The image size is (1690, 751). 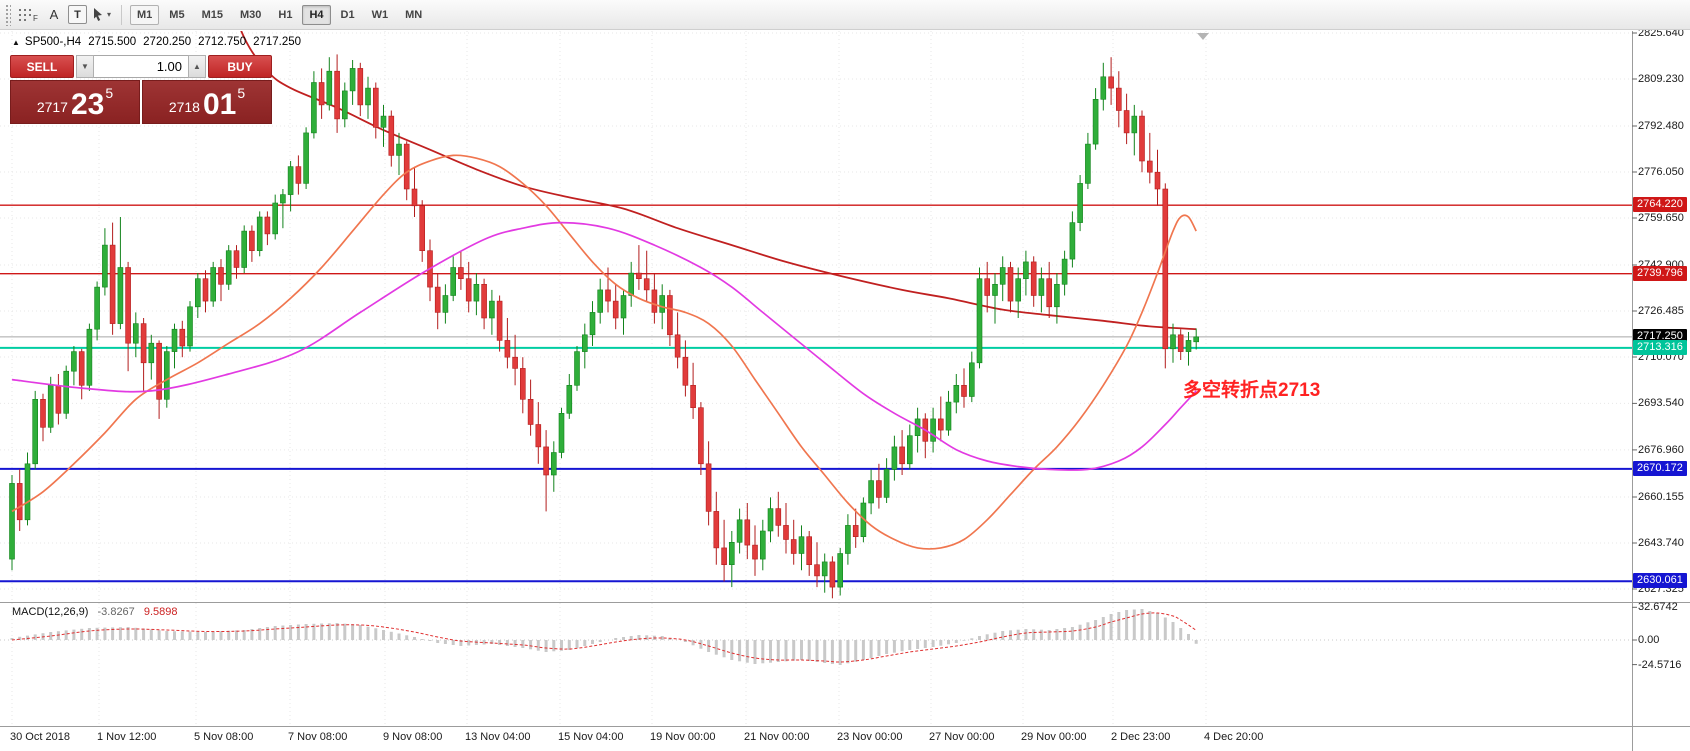 What do you see at coordinates (121, 14) in the screenshot?
I see `toolbar-separator` at bounding box center [121, 14].